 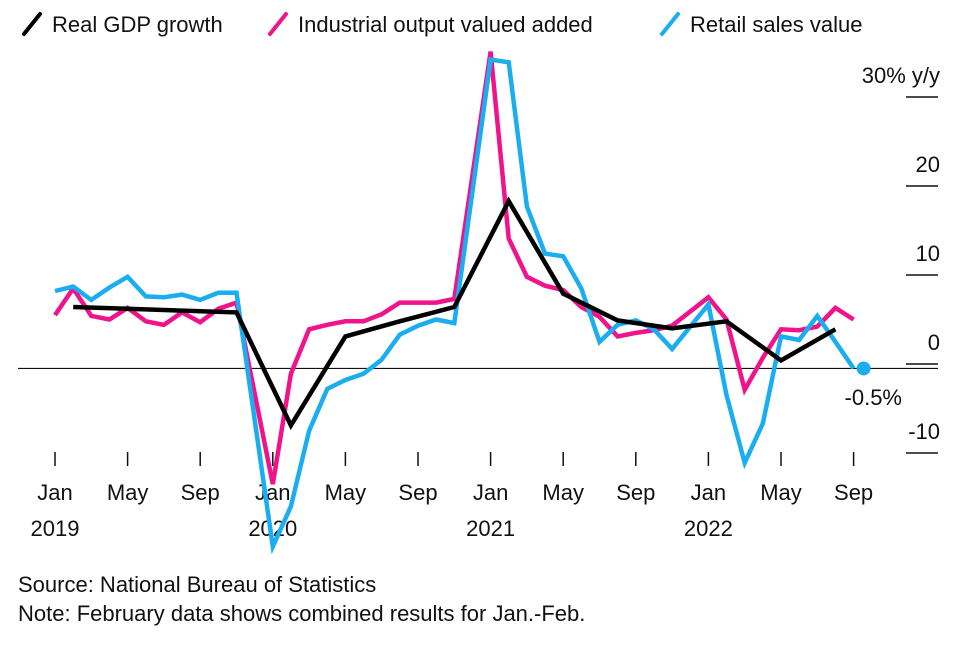 I want to click on source-text: Source: National Bureau of Statistics, so click(x=197, y=584).